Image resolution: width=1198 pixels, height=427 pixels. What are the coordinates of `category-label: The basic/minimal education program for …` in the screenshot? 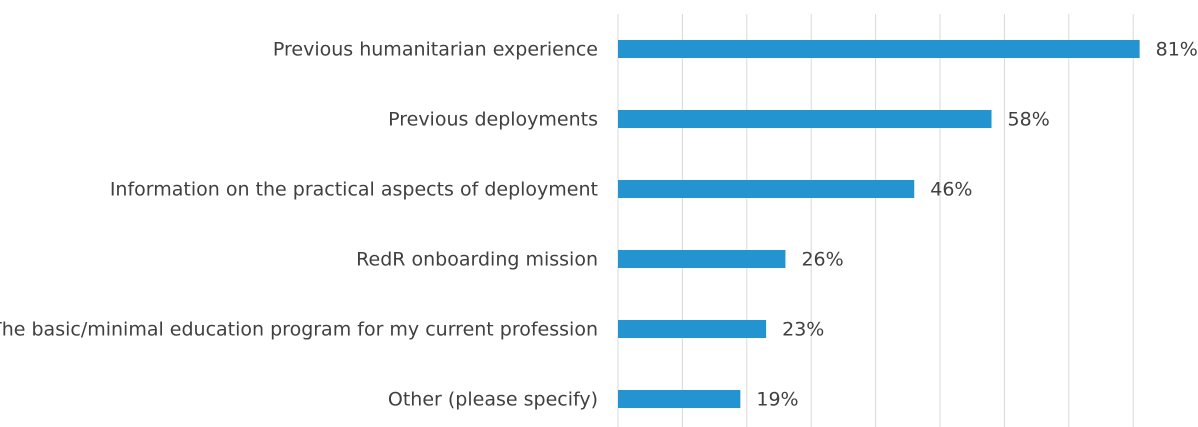 It's located at (299, 330).